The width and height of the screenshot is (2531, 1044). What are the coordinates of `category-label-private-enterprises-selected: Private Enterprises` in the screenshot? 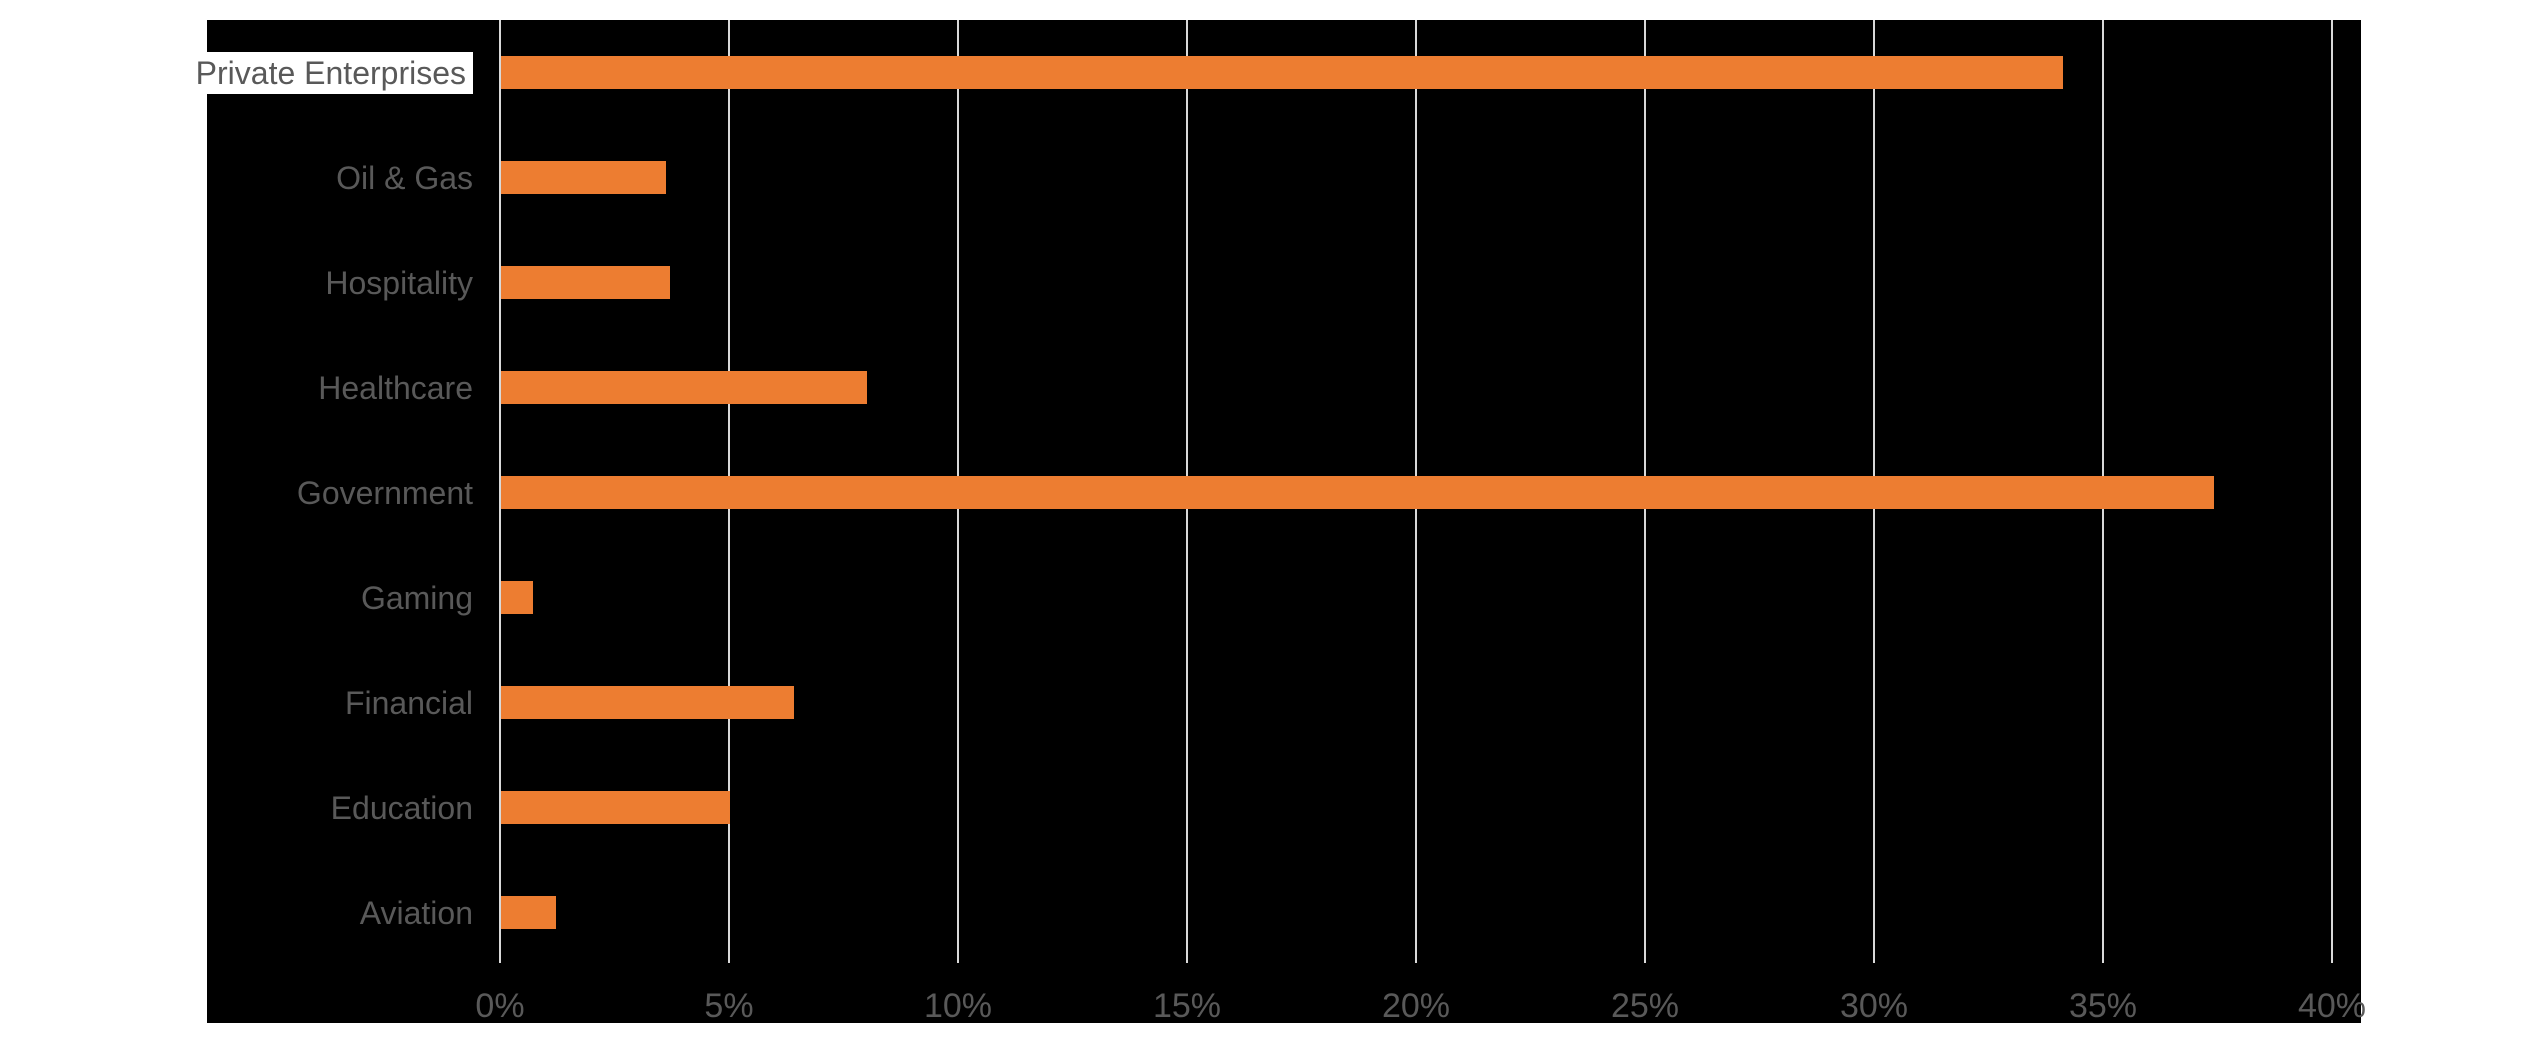 It's located at (330, 72).